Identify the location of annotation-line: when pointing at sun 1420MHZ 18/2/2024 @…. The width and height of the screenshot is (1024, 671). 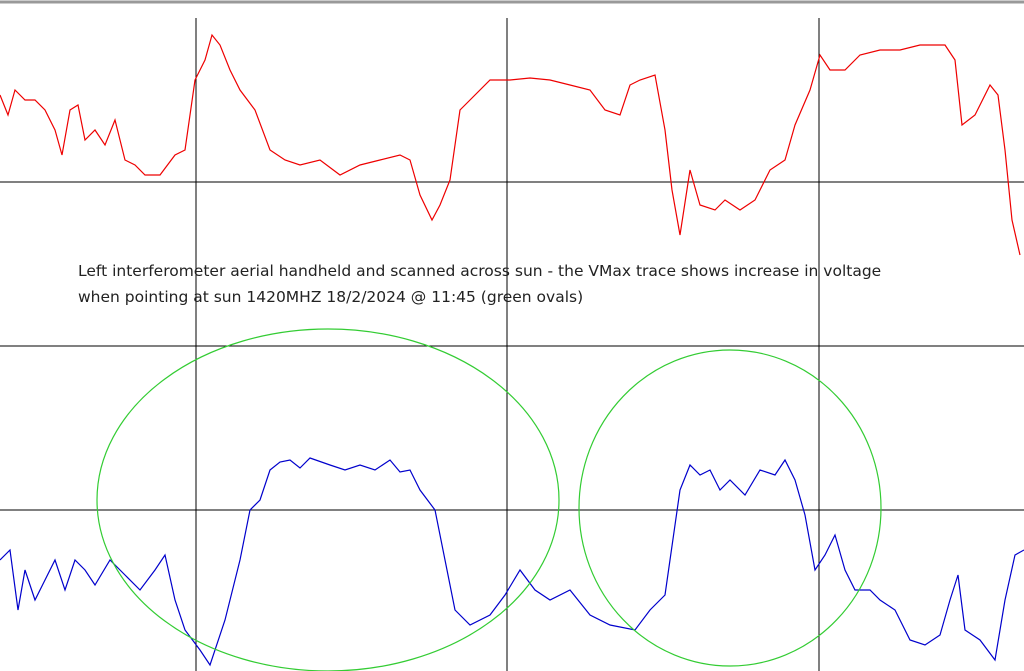
(330, 297).